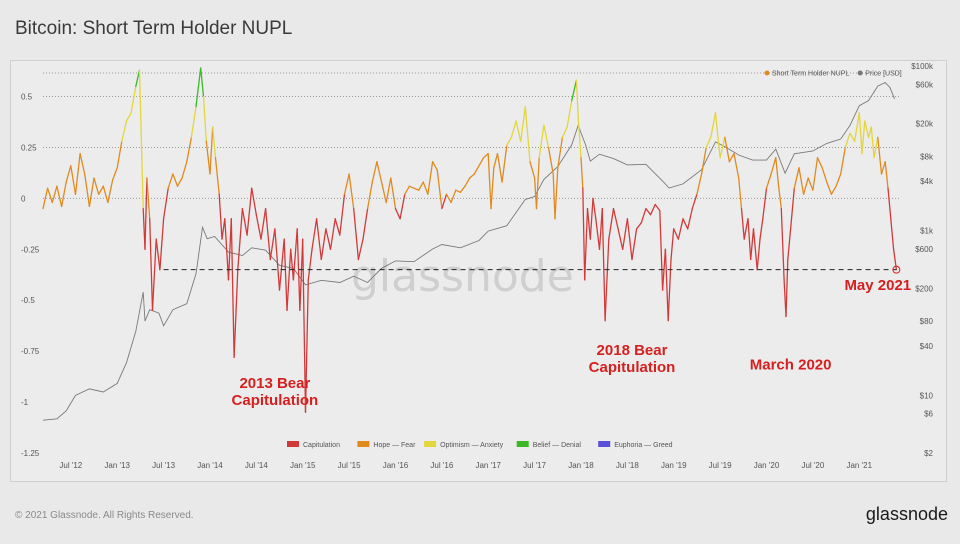 This screenshot has height=544, width=960. What do you see at coordinates (928, 414) in the screenshot?
I see `y-tick-label-right: $6` at bounding box center [928, 414].